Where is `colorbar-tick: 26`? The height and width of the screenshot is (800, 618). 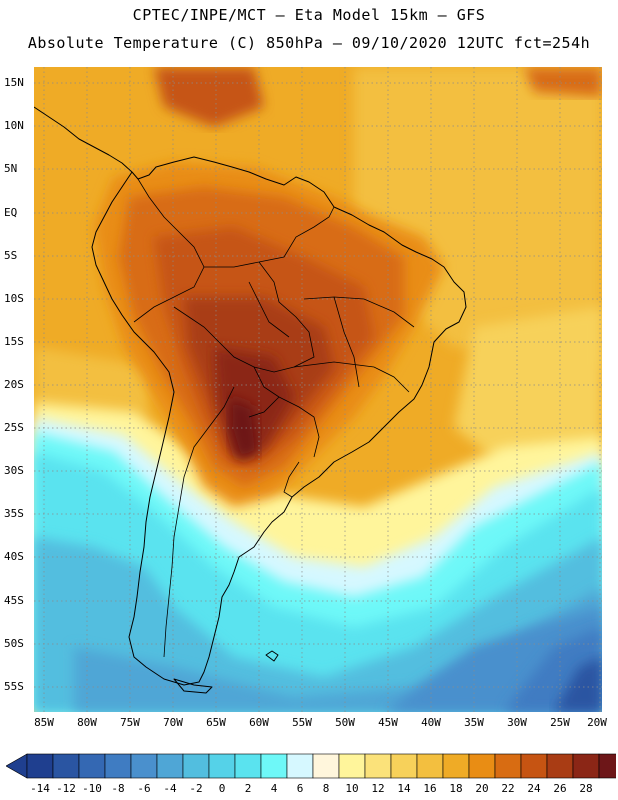
colorbar-tick: 26 is located at coordinates (560, 788).